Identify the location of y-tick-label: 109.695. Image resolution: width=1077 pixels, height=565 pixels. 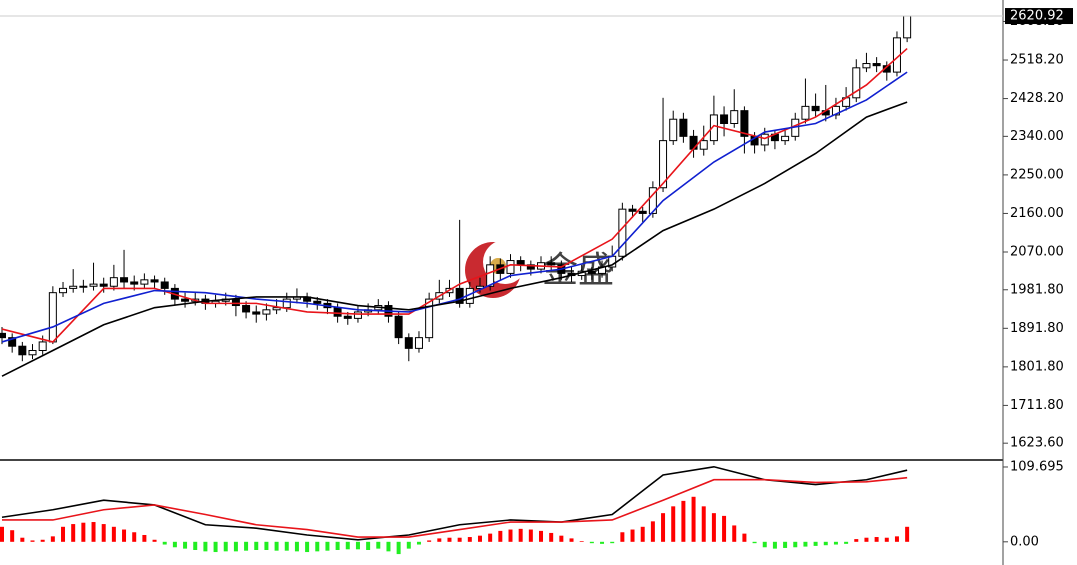
(1037, 466).